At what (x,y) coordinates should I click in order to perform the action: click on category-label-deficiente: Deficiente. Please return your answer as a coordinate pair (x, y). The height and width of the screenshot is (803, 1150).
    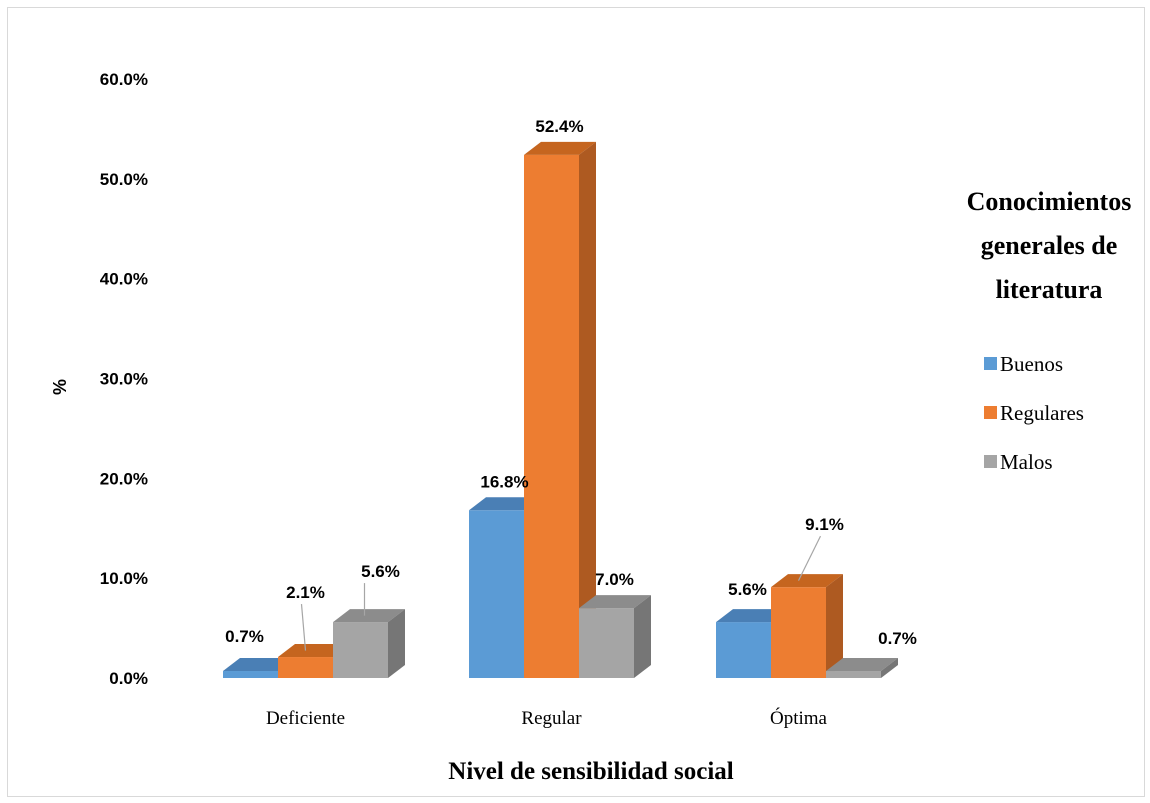
    Looking at the image, I should click on (305, 718).